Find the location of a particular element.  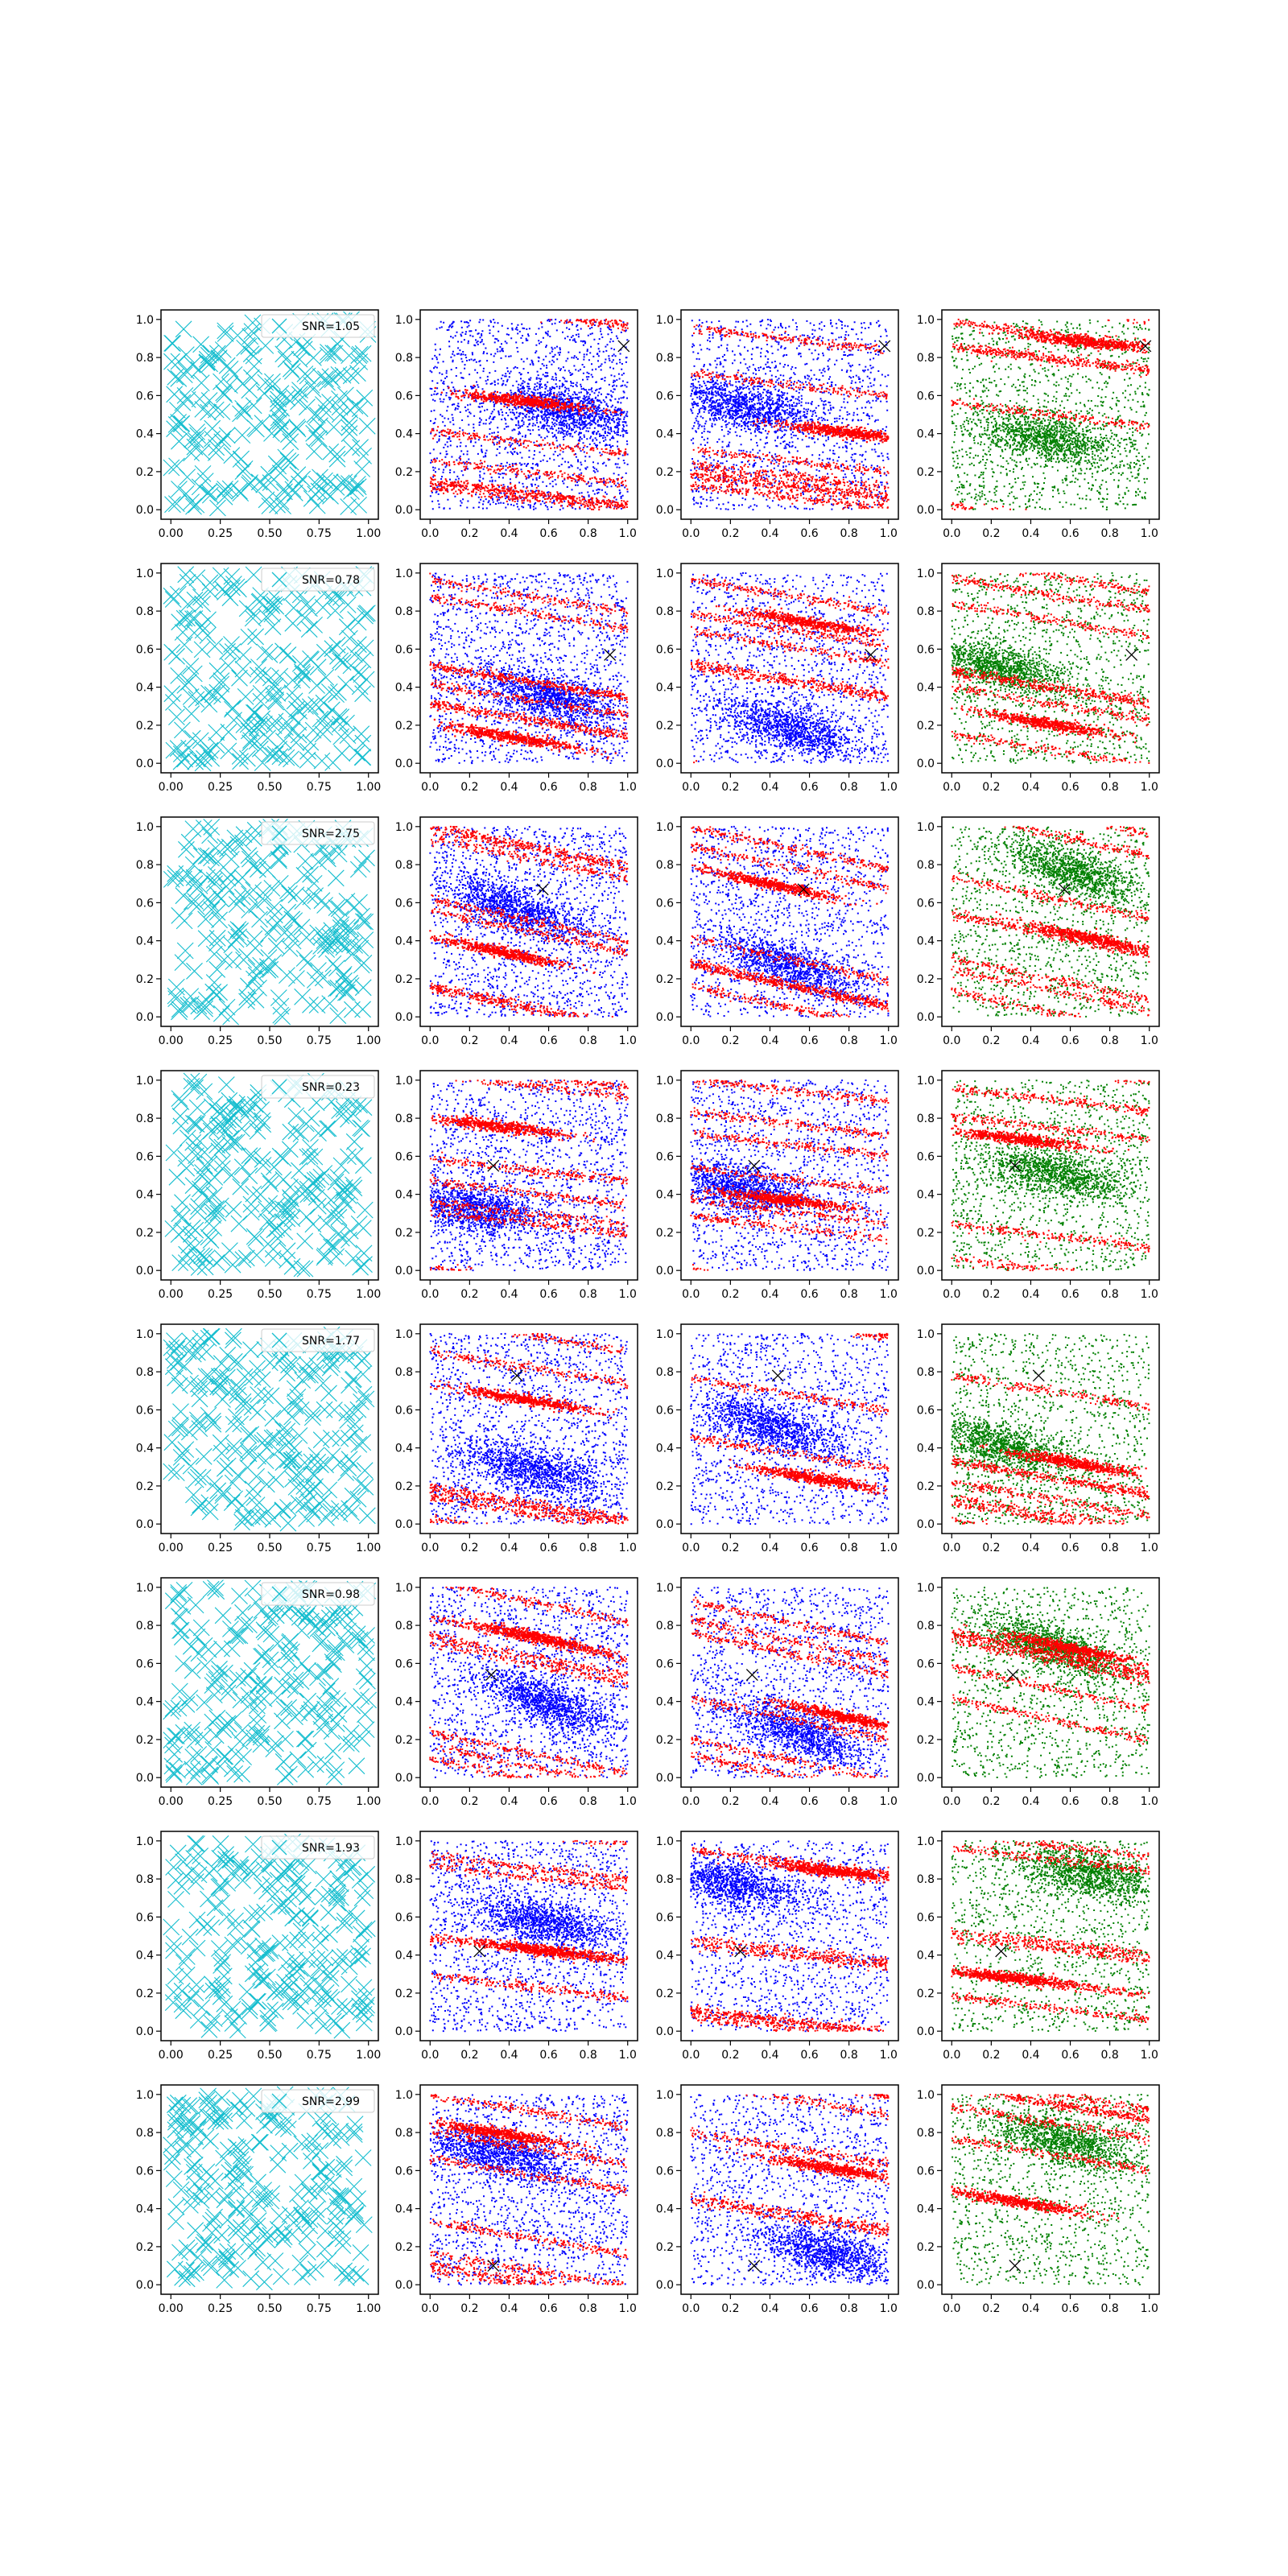

x-tick-label: 0.75 is located at coordinates (319, 2055).